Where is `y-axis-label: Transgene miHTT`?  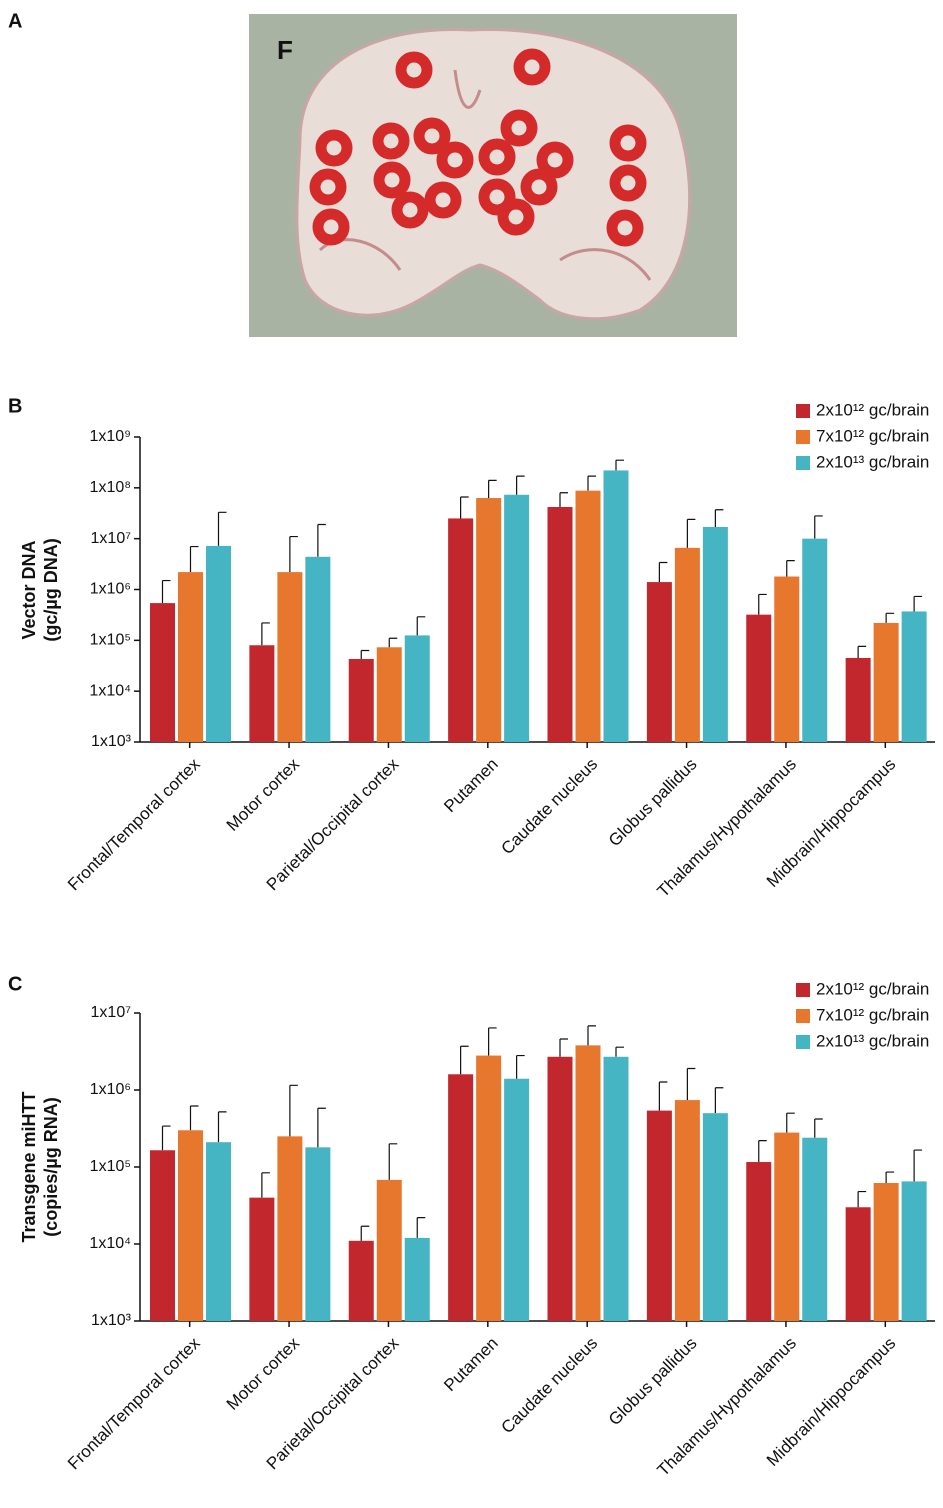
y-axis-label: Transgene miHTT is located at coordinates (29, 1166).